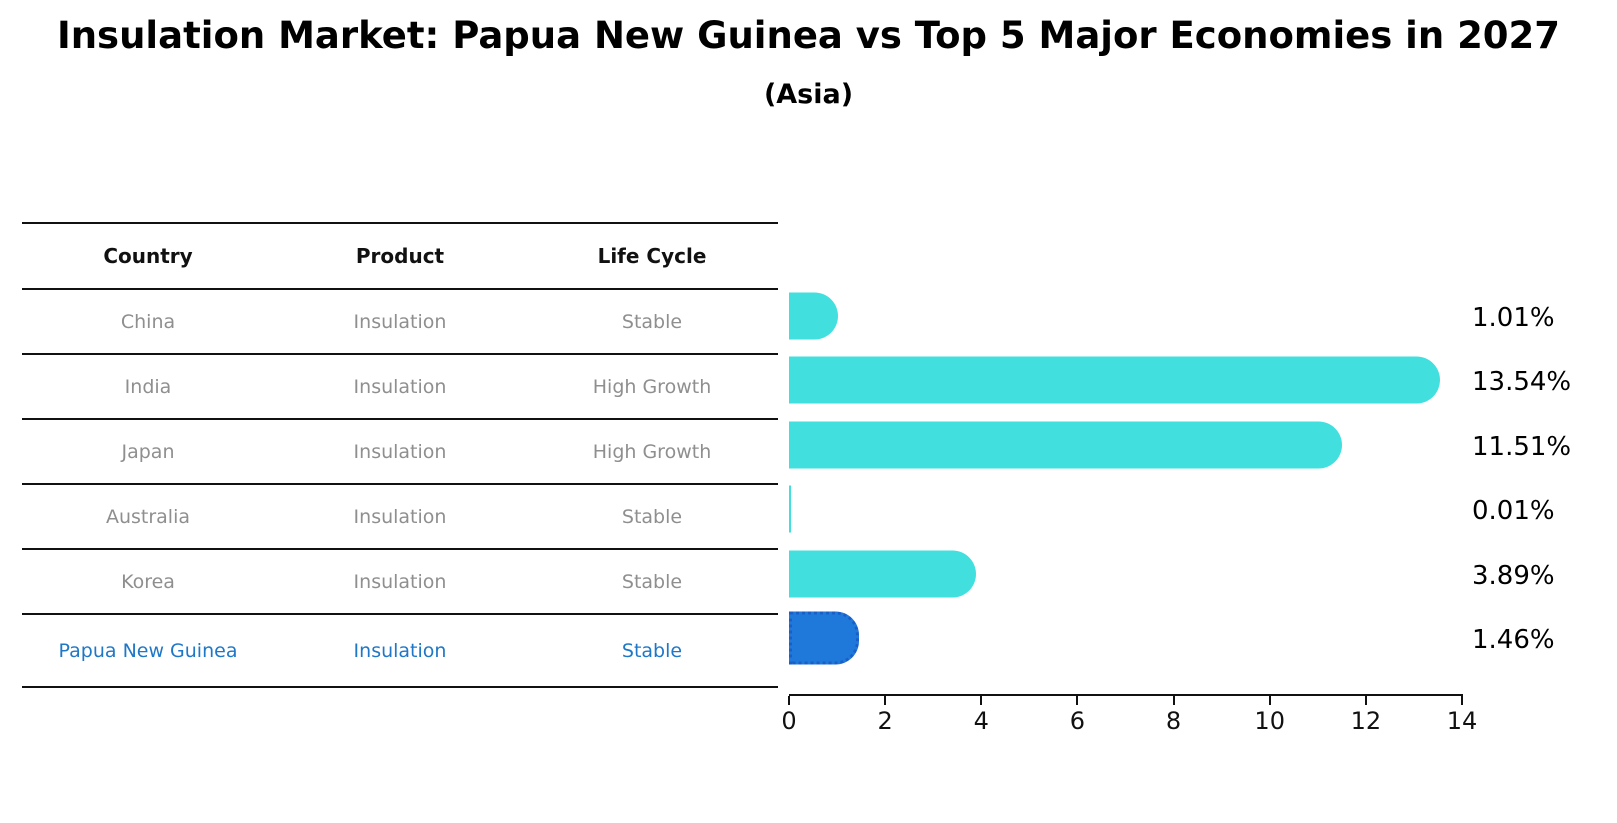 This screenshot has height=823, width=1617. Describe the element at coordinates (148, 581) in the screenshot. I see `table-cell-country: Korea` at that location.